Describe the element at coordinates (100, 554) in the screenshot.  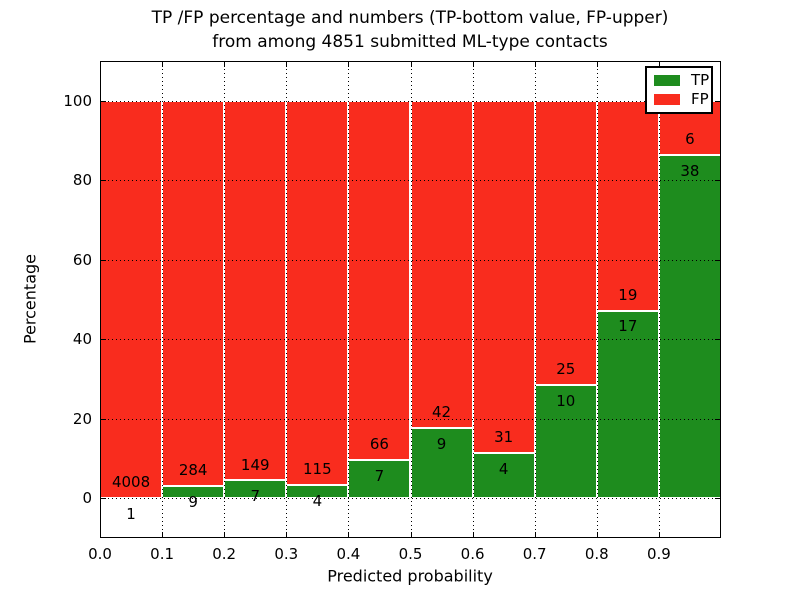
I see `x-tick-label: 0.0` at that location.